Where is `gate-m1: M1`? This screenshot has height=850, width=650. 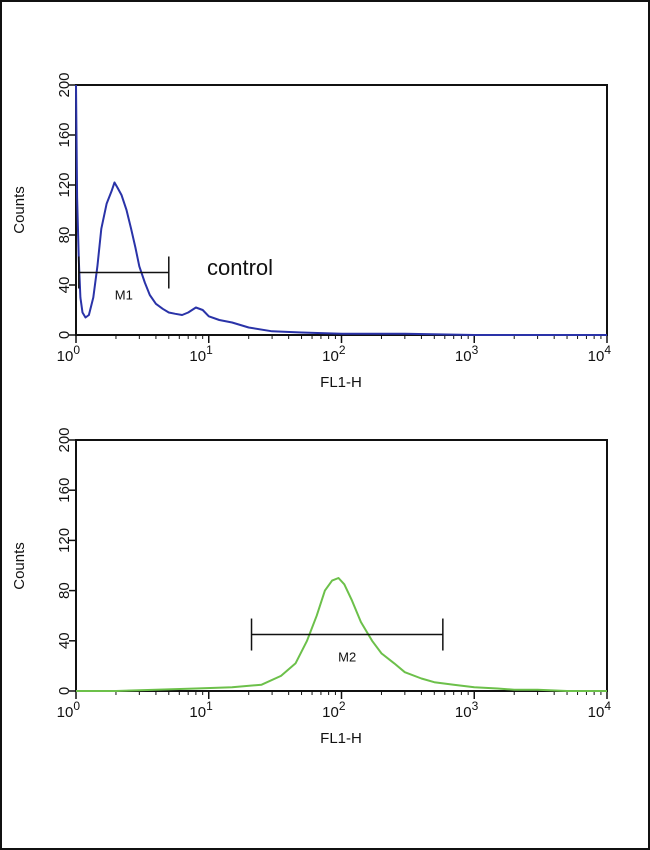 gate-m1: M1 is located at coordinates (124, 279).